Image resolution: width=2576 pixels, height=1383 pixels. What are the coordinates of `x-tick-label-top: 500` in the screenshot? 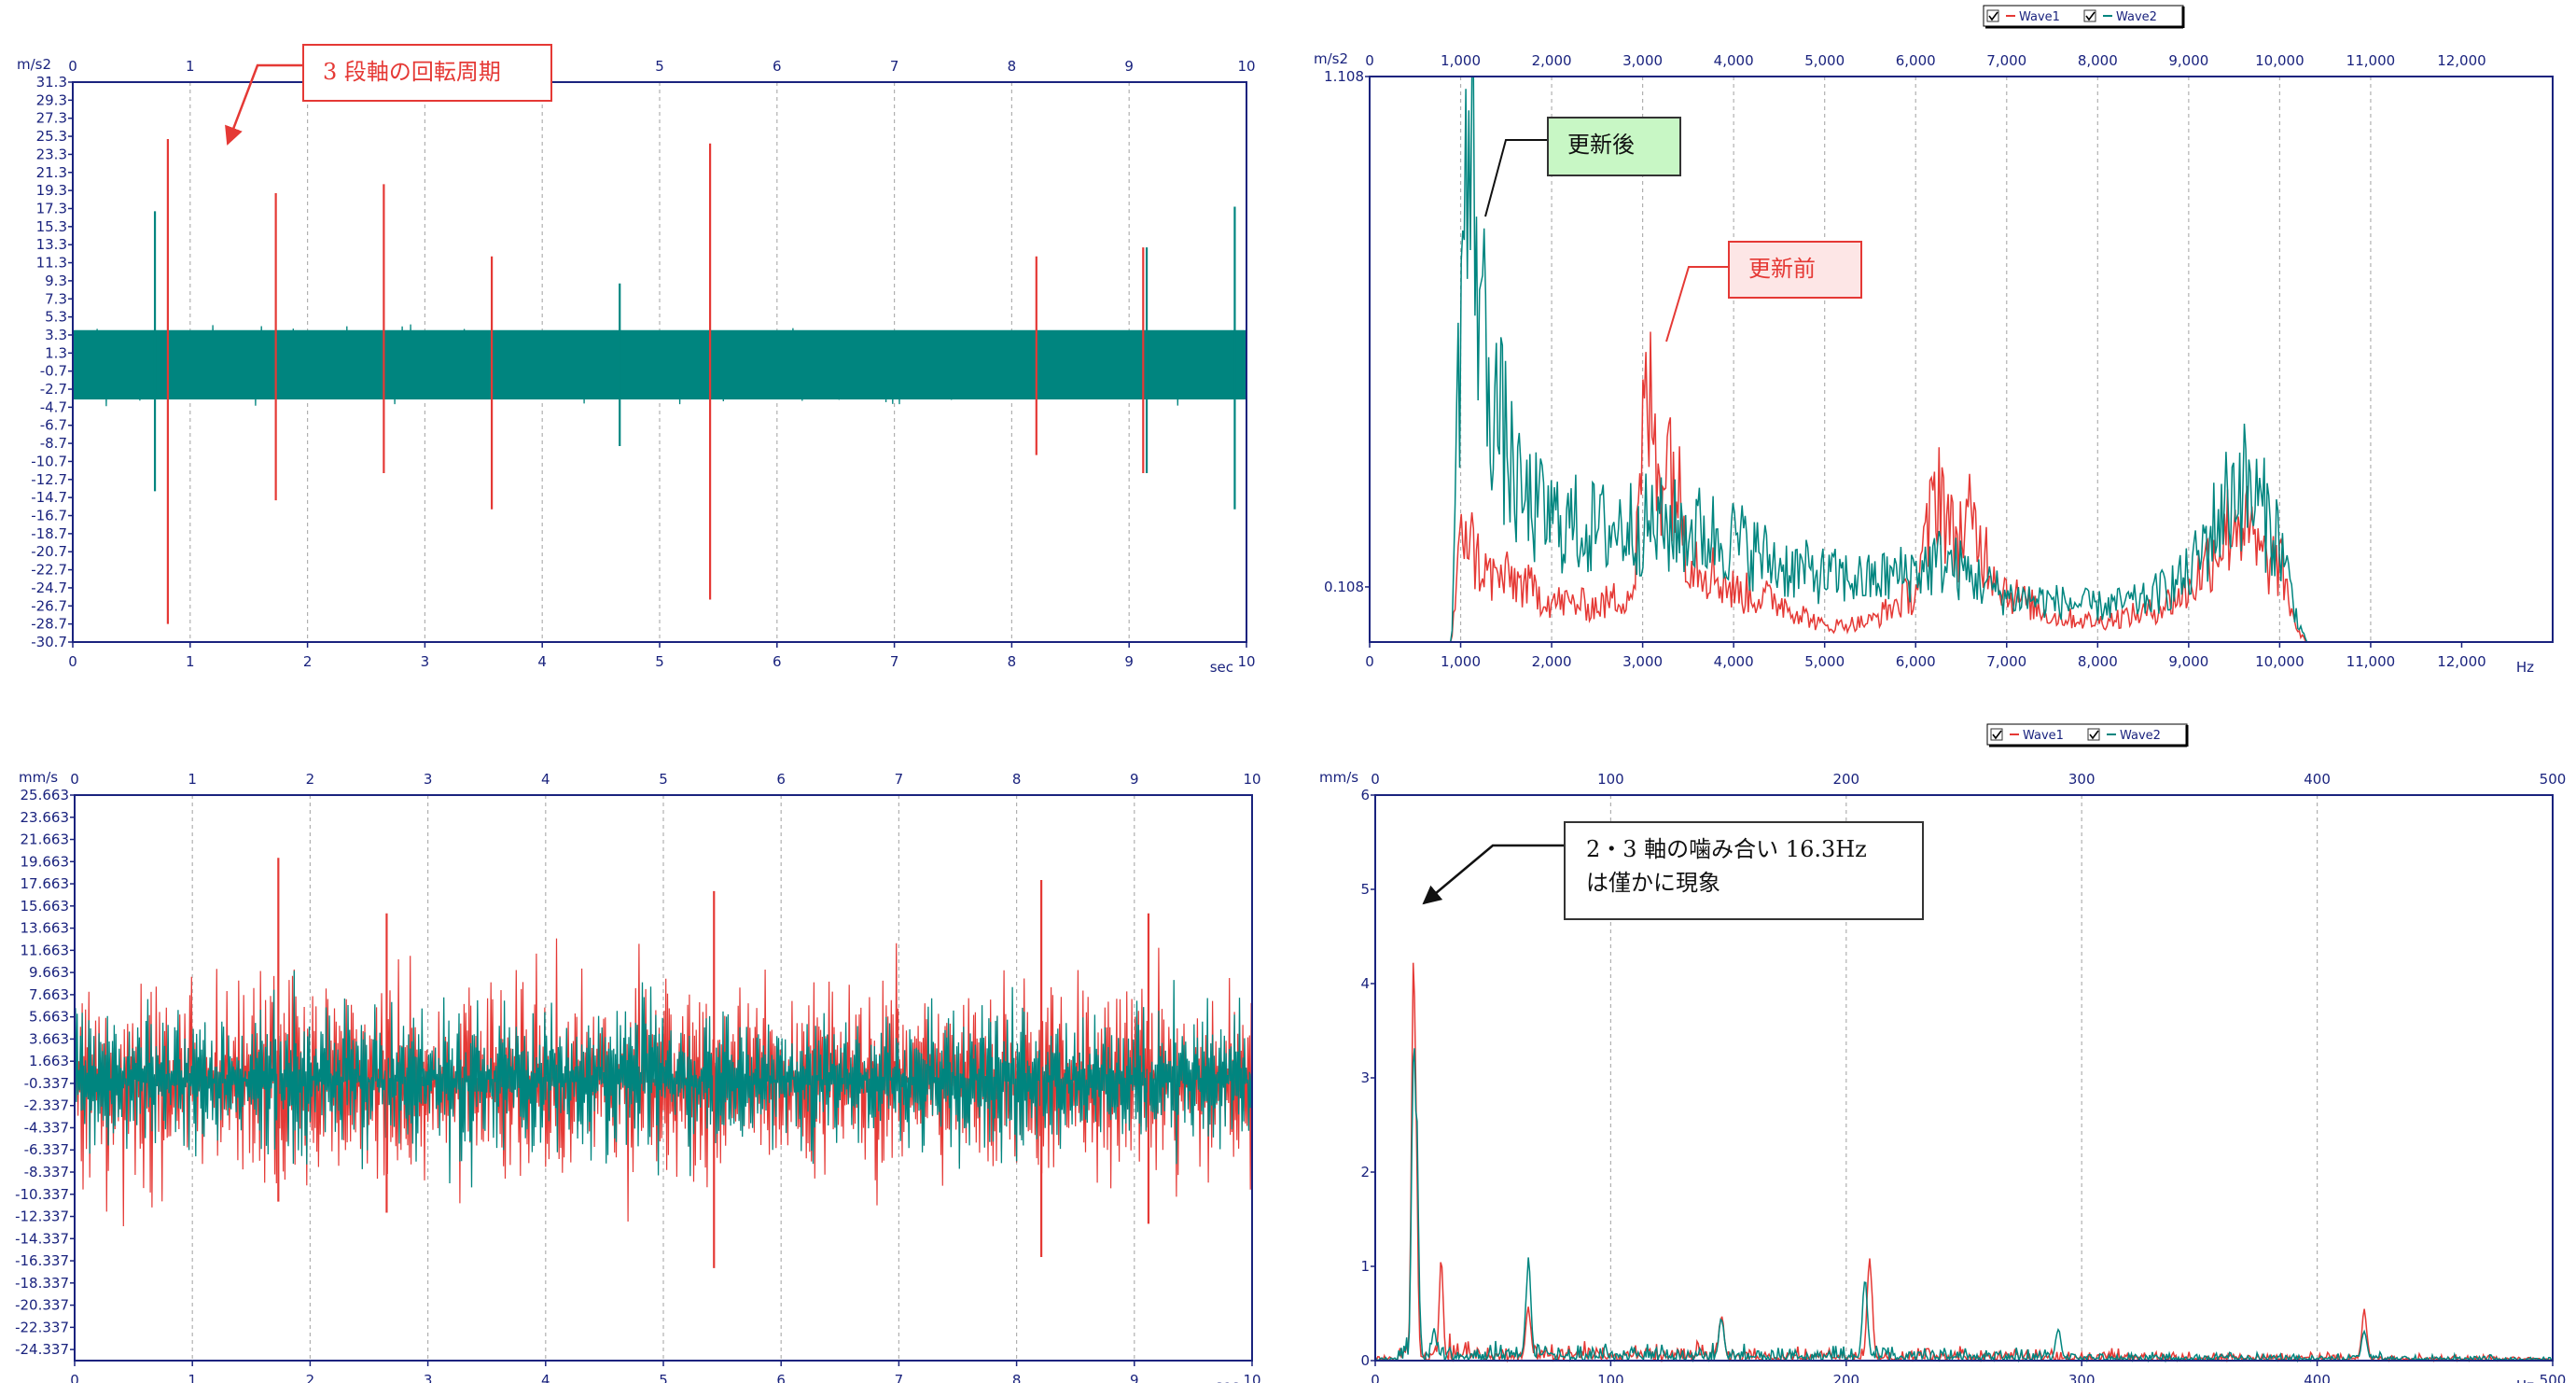 It's located at (2553, 780).